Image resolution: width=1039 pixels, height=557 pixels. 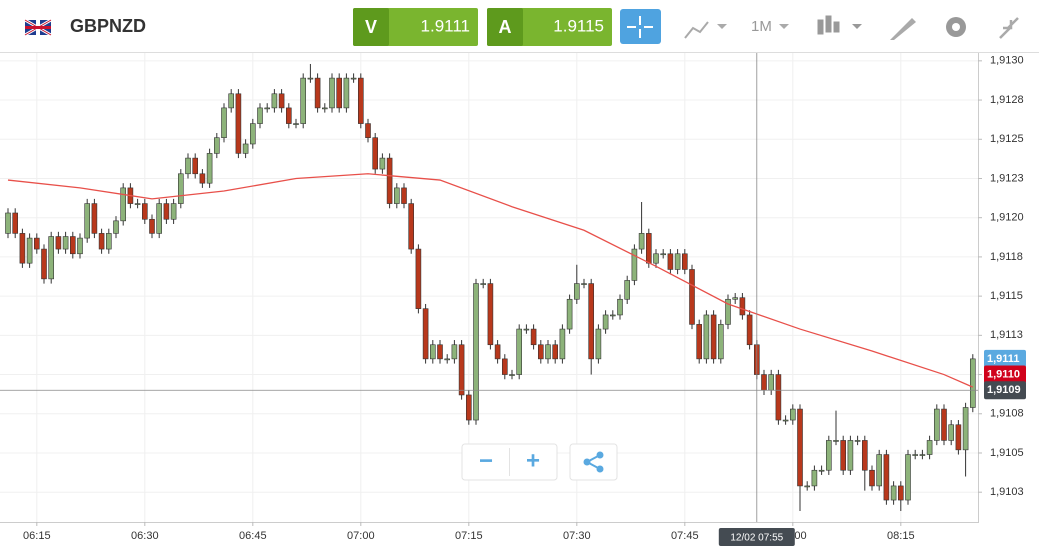 I want to click on chart-type-button, so click(x=705, y=30).